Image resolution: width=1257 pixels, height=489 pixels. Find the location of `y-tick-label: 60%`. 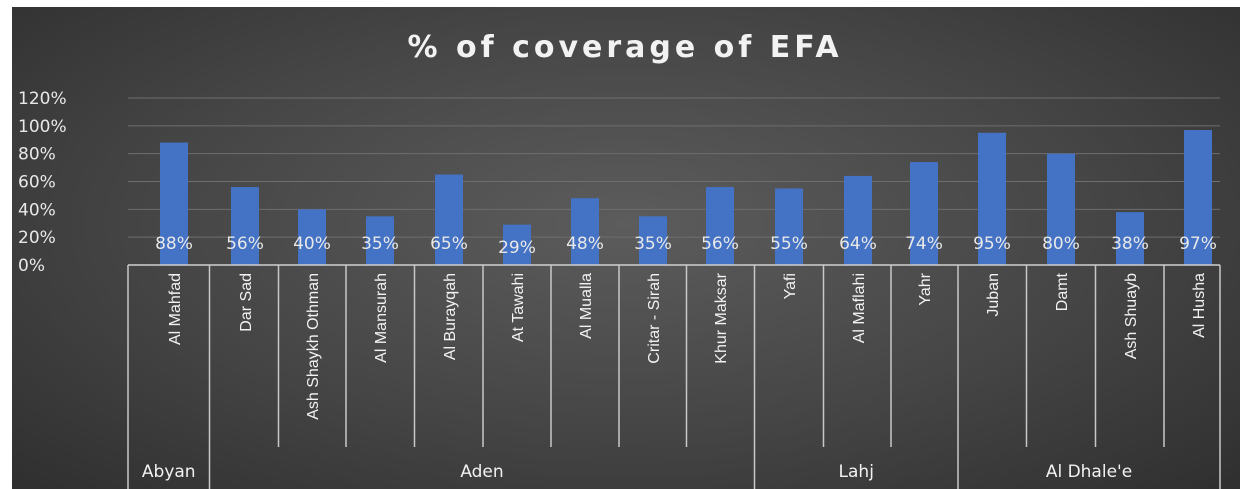

y-tick-label: 60% is located at coordinates (37, 183).